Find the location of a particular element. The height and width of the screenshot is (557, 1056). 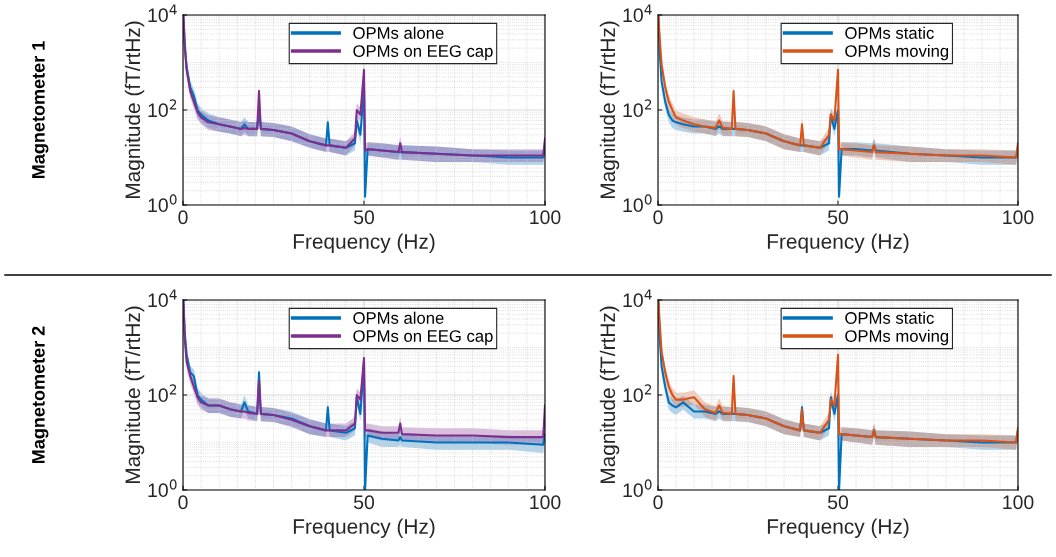

text: Magnetometer 1 is located at coordinates (40, 110).